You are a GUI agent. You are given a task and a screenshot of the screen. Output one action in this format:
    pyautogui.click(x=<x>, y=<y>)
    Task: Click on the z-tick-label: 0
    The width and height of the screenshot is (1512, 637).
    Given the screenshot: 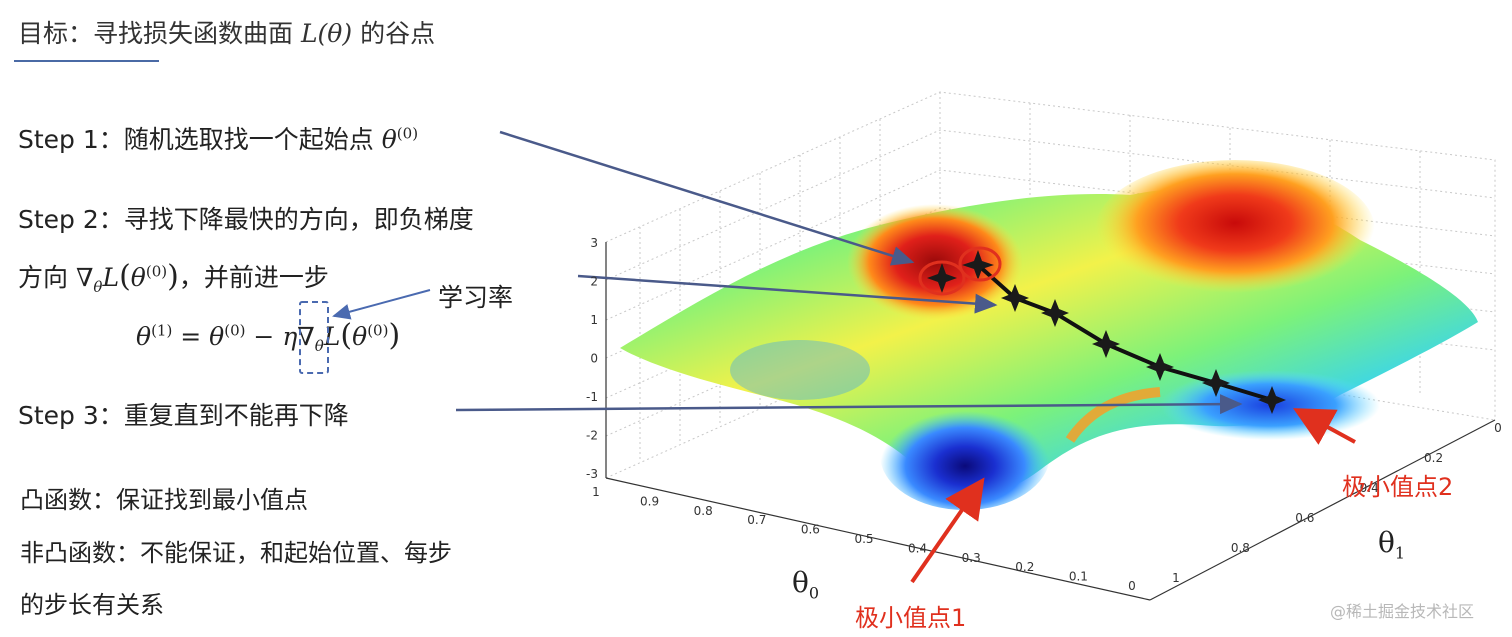 What is the action you would take?
    pyautogui.click(x=594, y=359)
    